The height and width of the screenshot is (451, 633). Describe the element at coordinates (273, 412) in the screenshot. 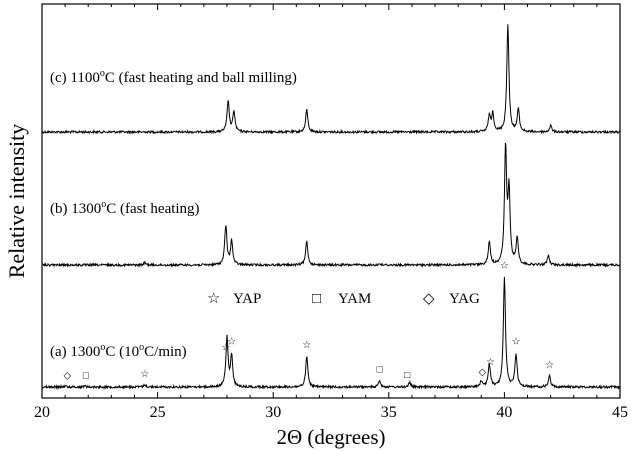

I see `x-tick-label: 30` at that location.